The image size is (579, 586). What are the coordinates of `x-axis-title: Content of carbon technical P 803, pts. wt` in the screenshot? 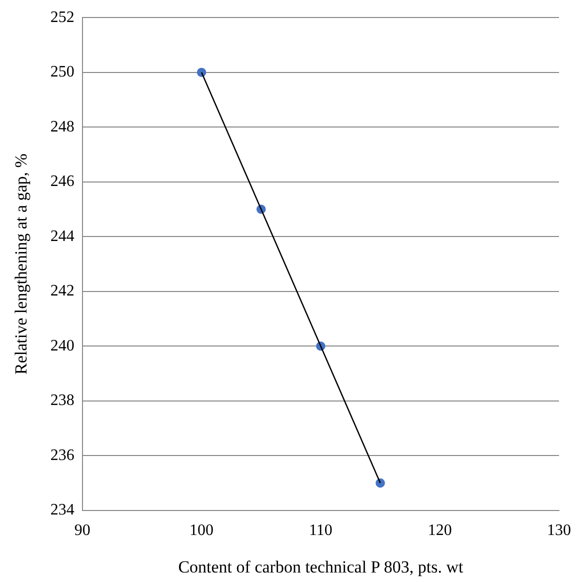 It's located at (321, 566).